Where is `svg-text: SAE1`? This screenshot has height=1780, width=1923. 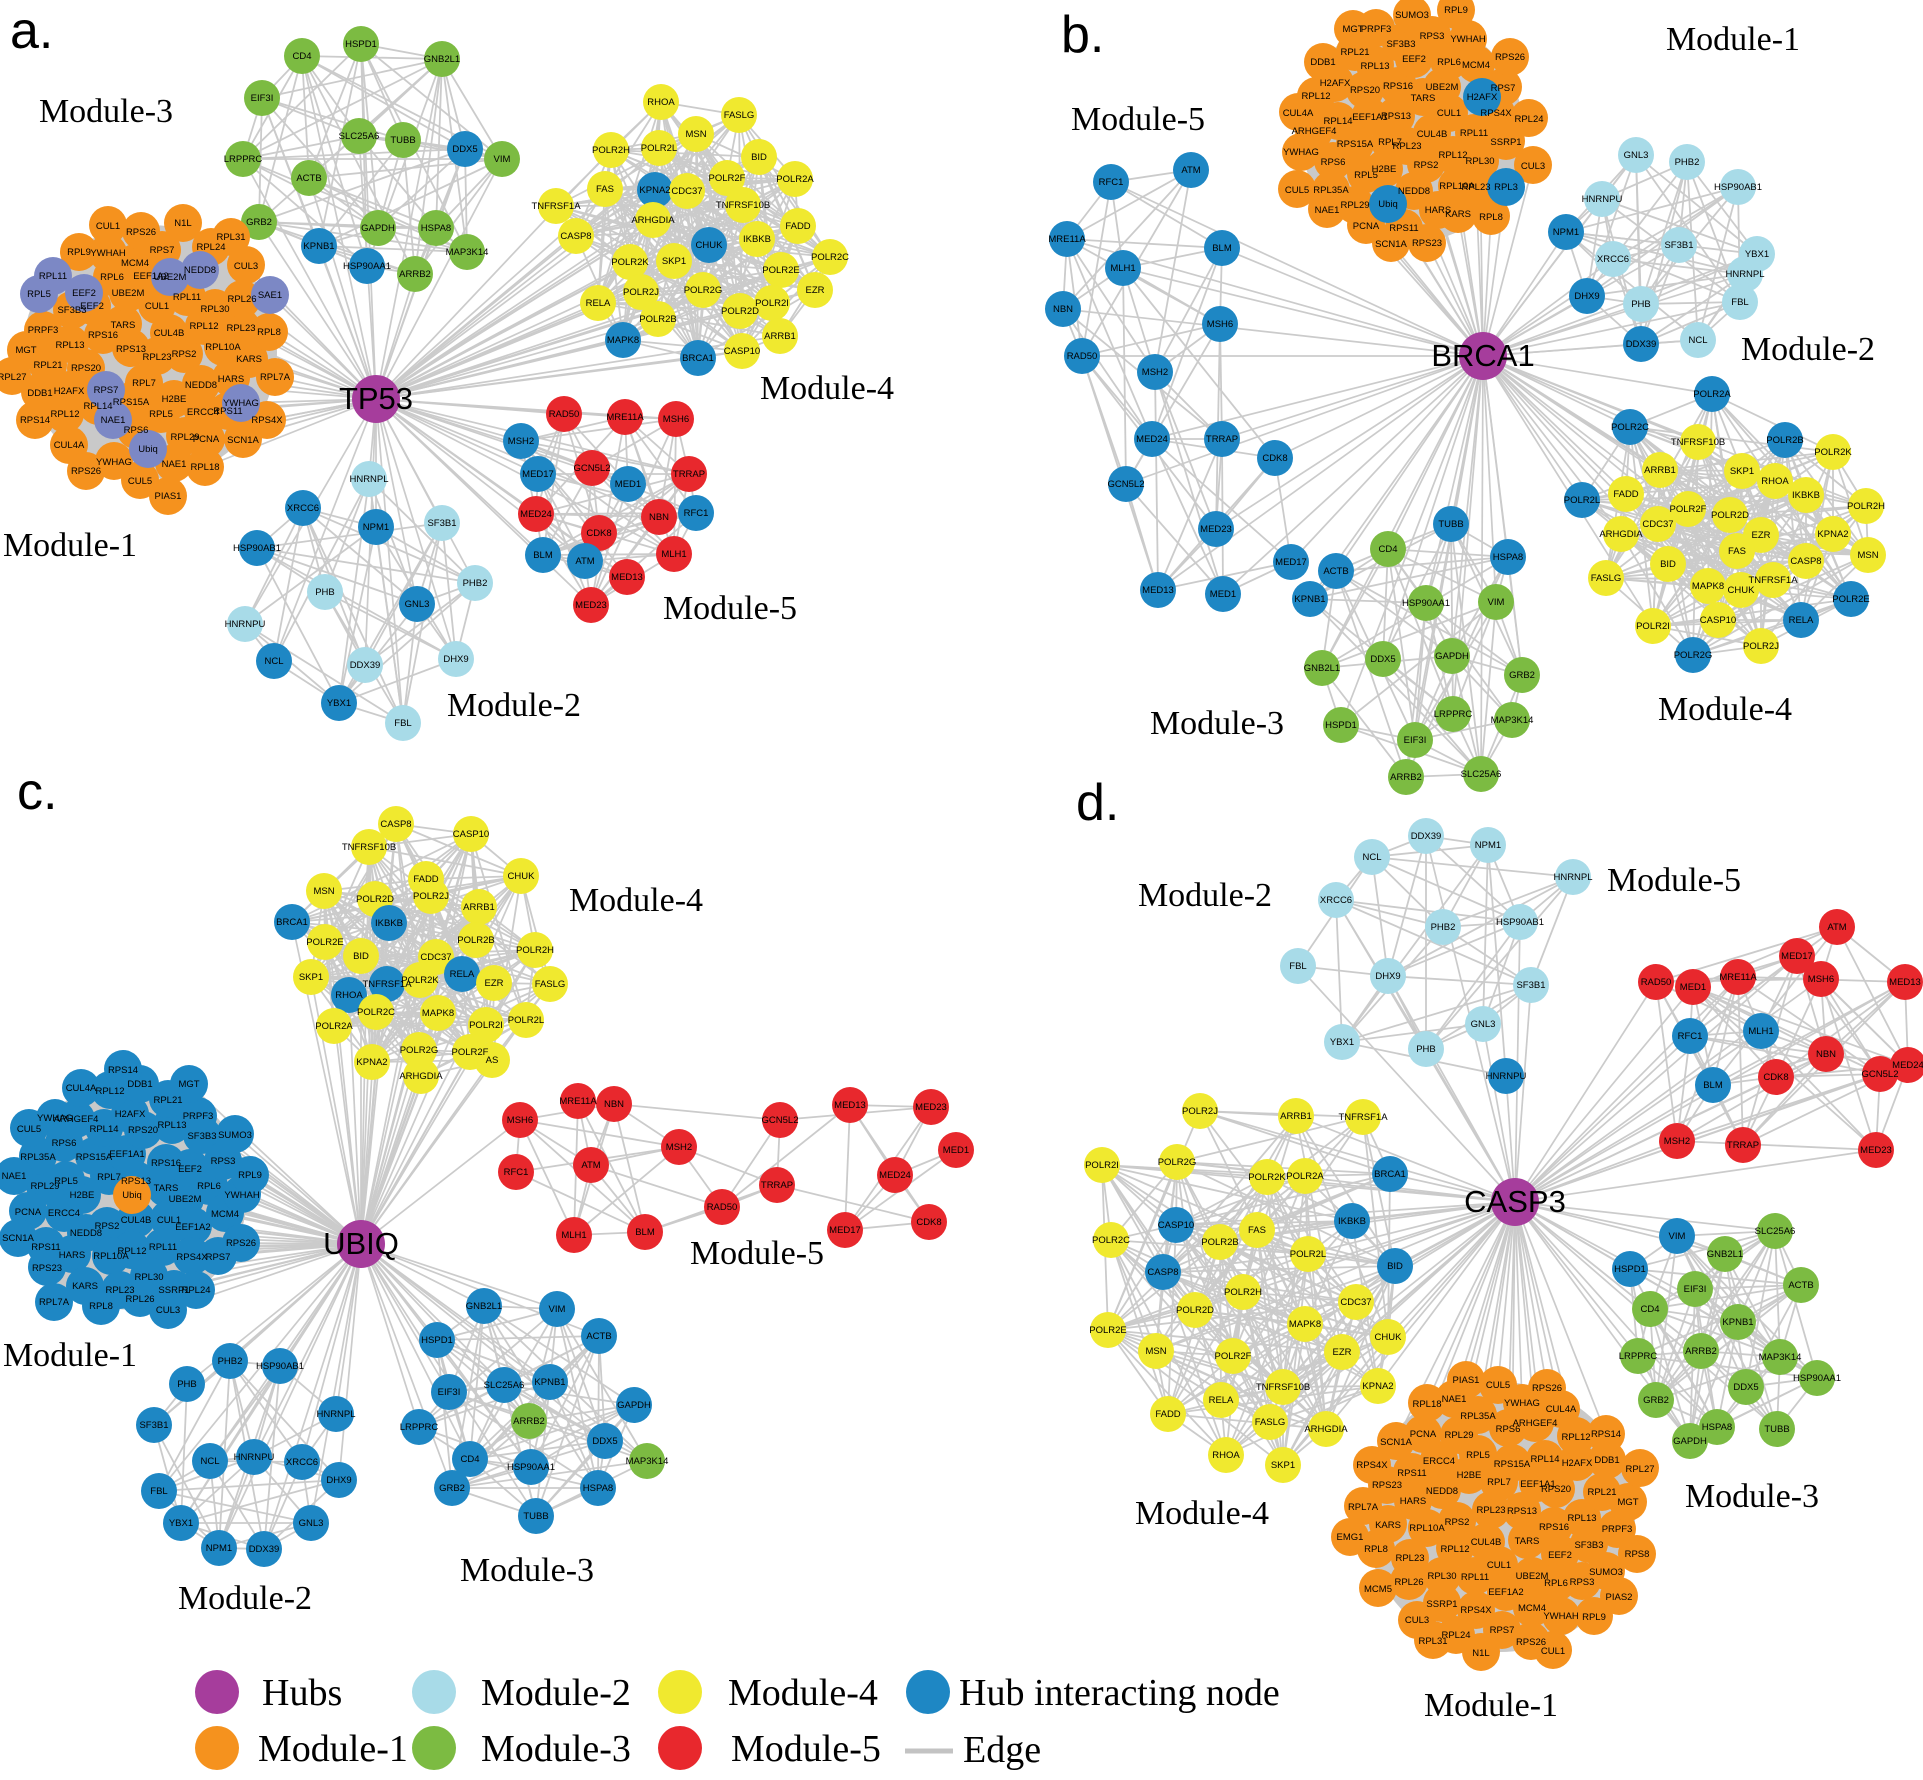 svg-text: SAE1 is located at coordinates (270, 295).